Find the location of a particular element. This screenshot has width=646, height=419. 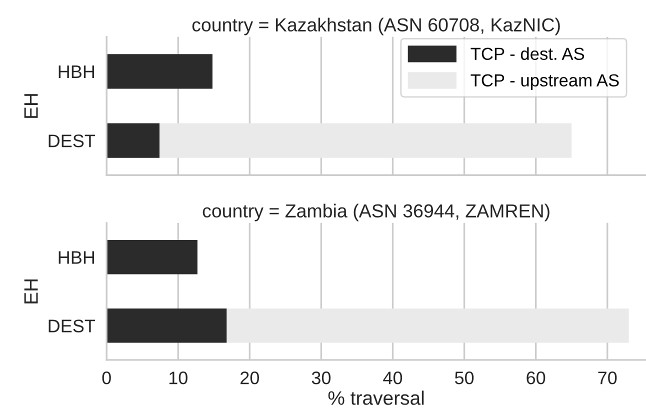

legend-label: TCP - upstream AS is located at coordinates (544, 82).